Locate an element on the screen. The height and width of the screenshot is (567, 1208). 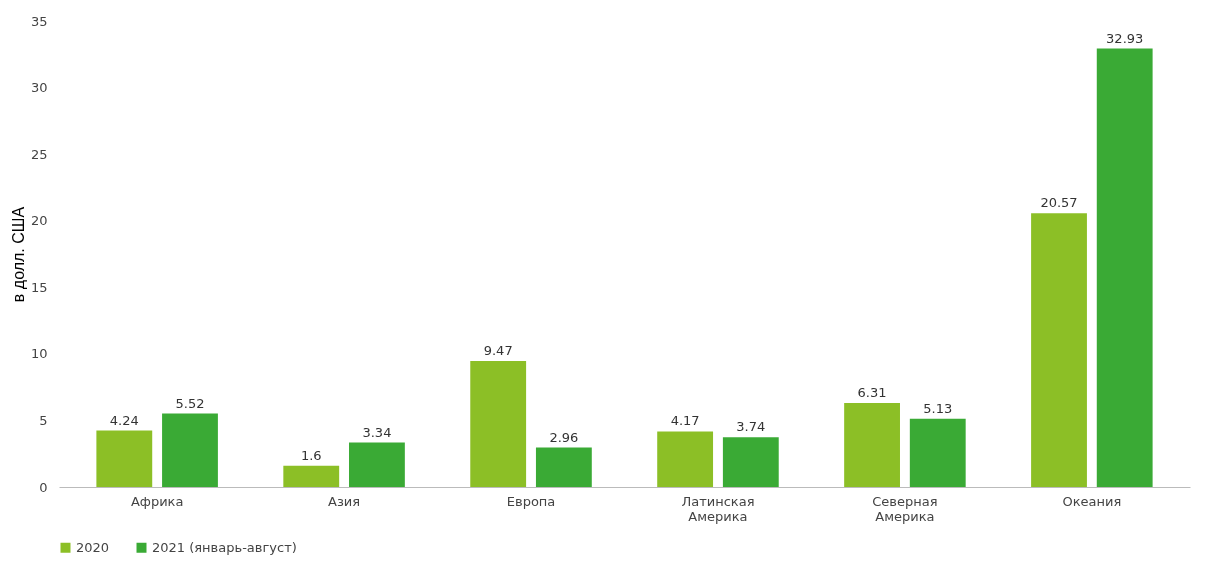
y-tick-label: 20 is located at coordinates (39, 221).